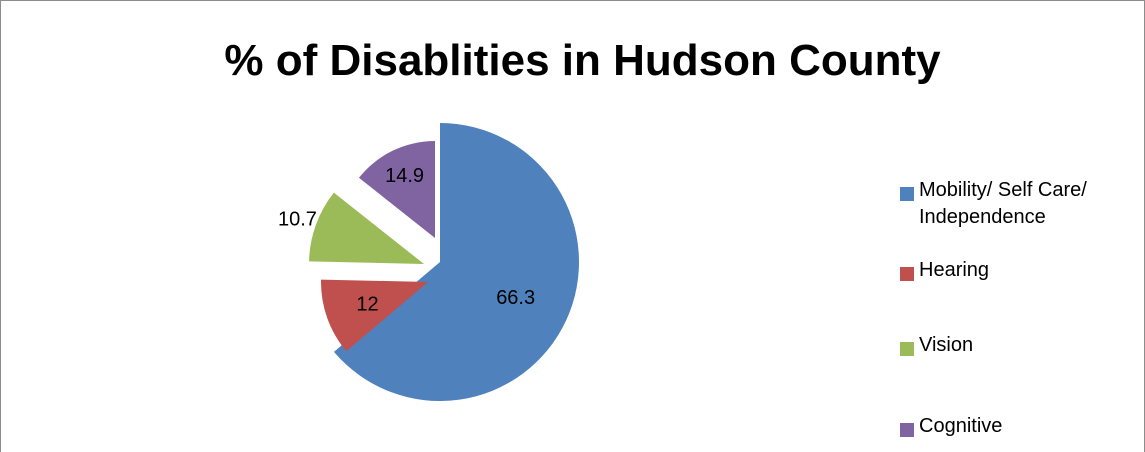 The image size is (1145, 452). Describe the element at coordinates (404, 176) in the screenshot. I see `data-label-cognitive: 14.9` at that location.